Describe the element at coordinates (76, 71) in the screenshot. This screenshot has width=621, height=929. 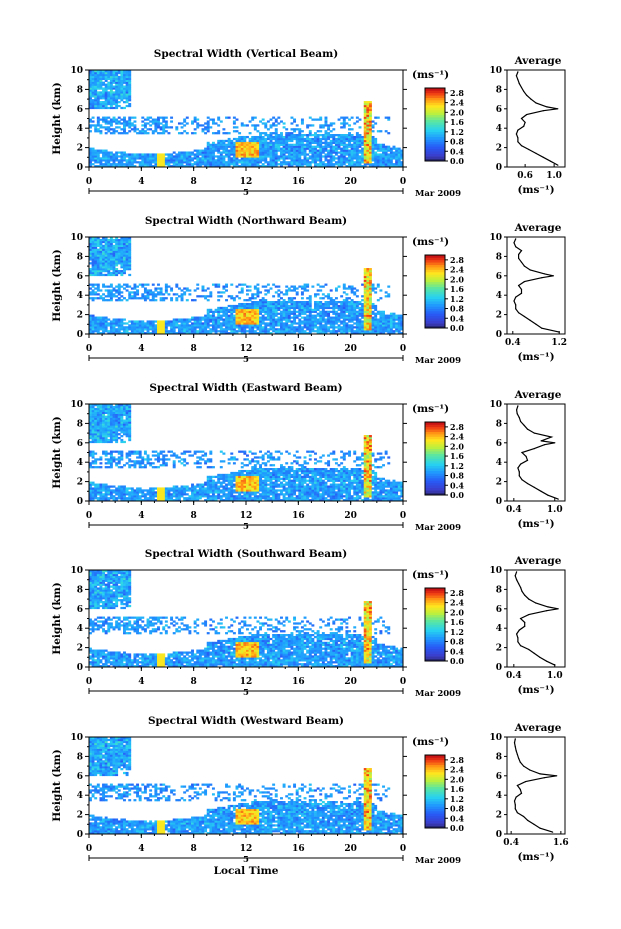
I see `y-tick-label: 10` at that location.